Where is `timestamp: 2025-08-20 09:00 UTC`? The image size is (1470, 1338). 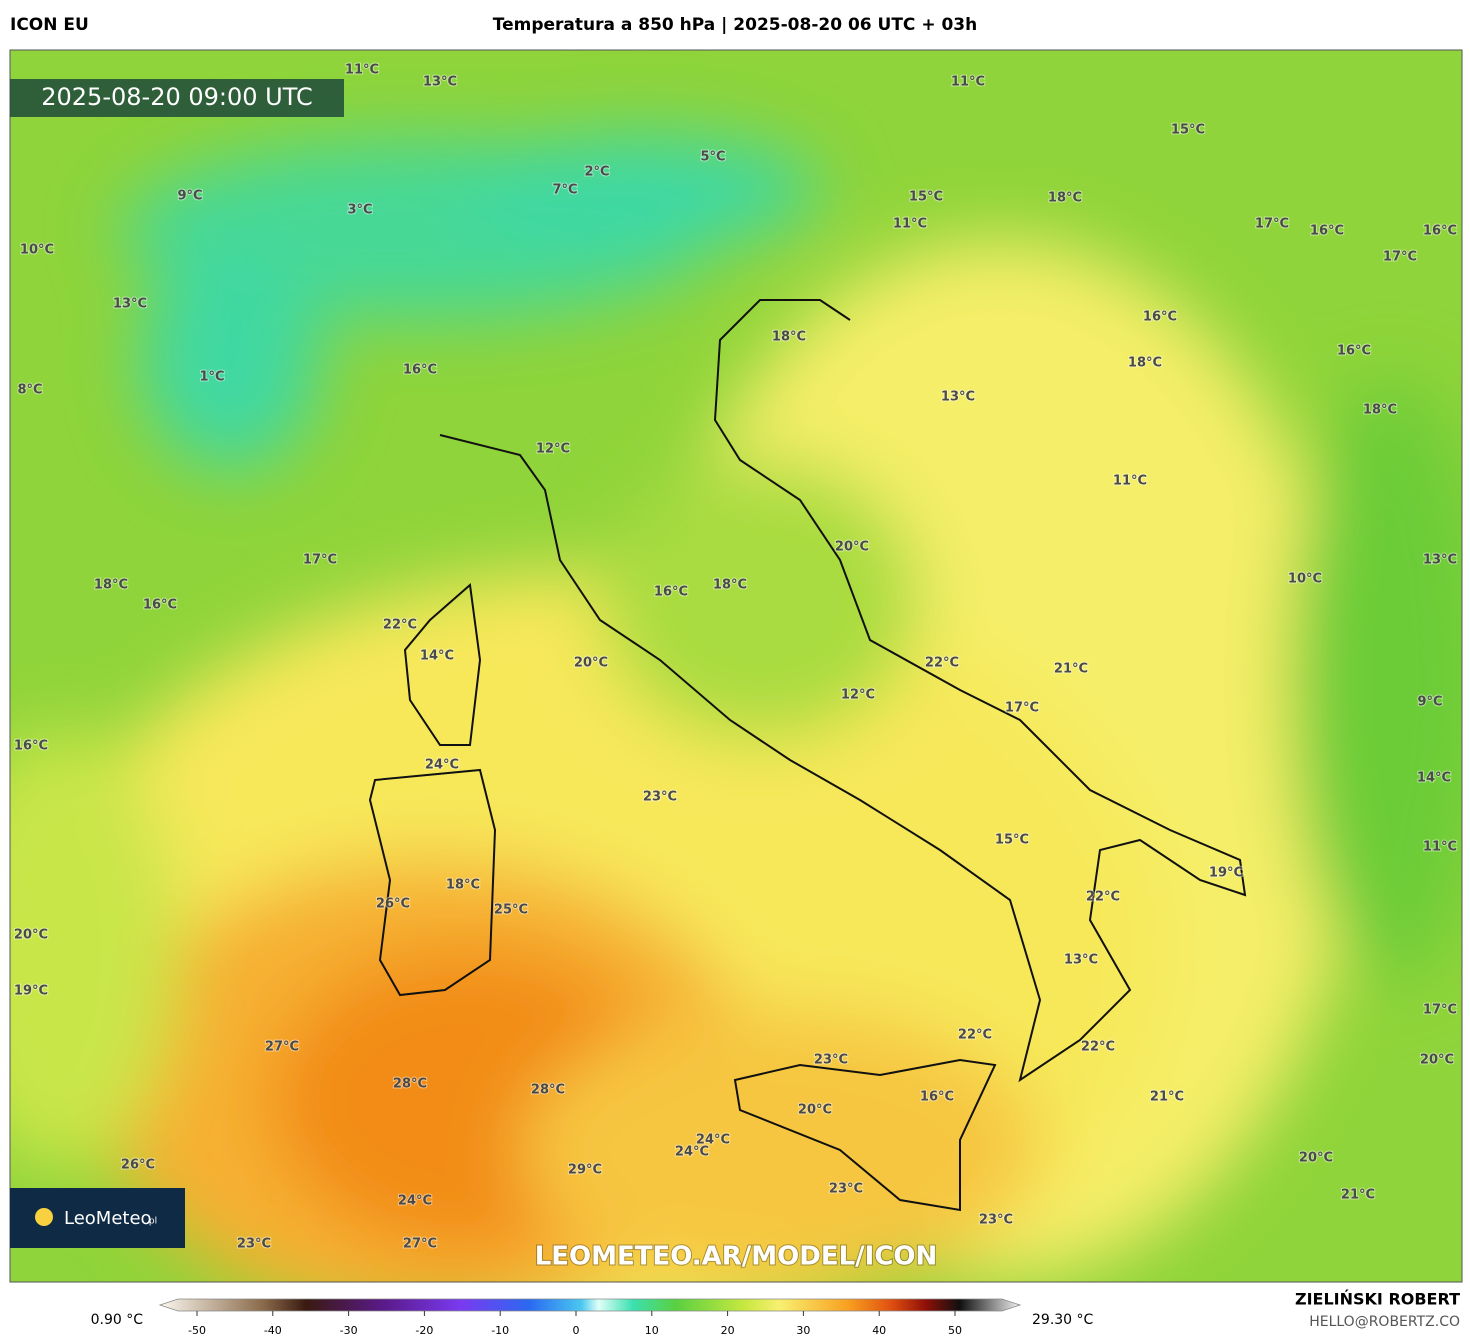 timestamp: 2025-08-20 09:00 UTC is located at coordinates (176, 97).